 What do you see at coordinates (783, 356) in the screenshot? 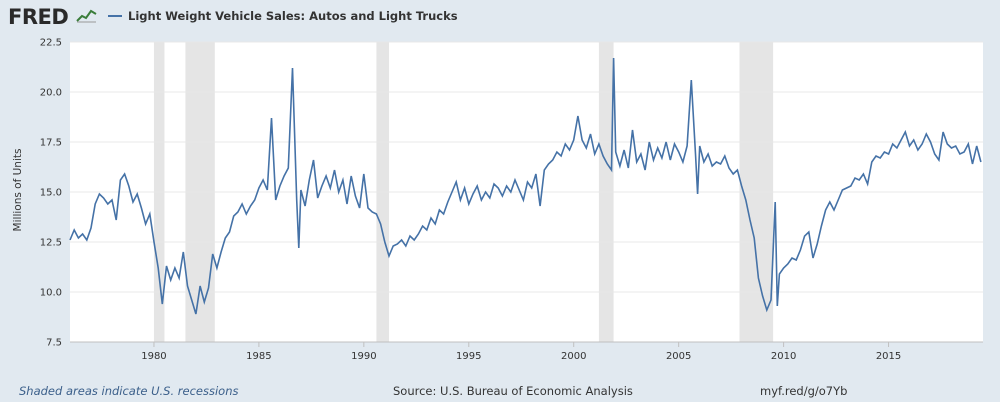
I see `x-tick-label: 2010` at bounding box center [783, 356].